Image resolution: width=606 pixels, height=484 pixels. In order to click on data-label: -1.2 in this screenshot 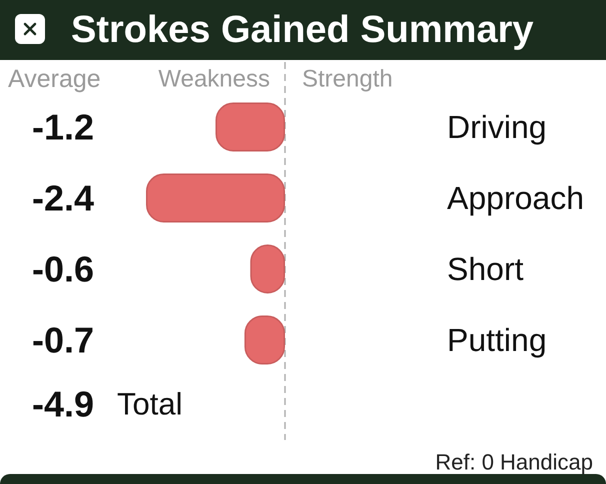, I will do `click(63, 127)`.